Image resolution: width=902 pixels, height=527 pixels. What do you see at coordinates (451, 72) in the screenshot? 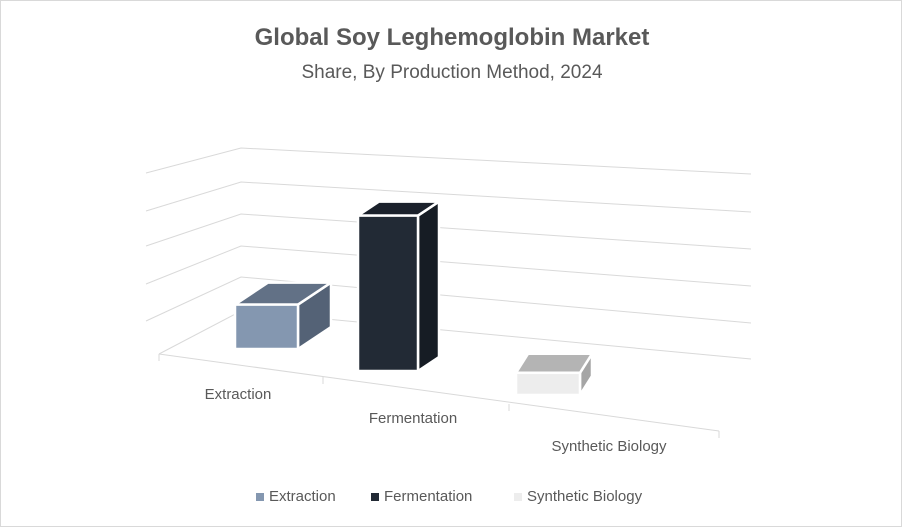
I see `chart-subtitle: Share, By Production Method, 2024` at bounding box center [451, 72].